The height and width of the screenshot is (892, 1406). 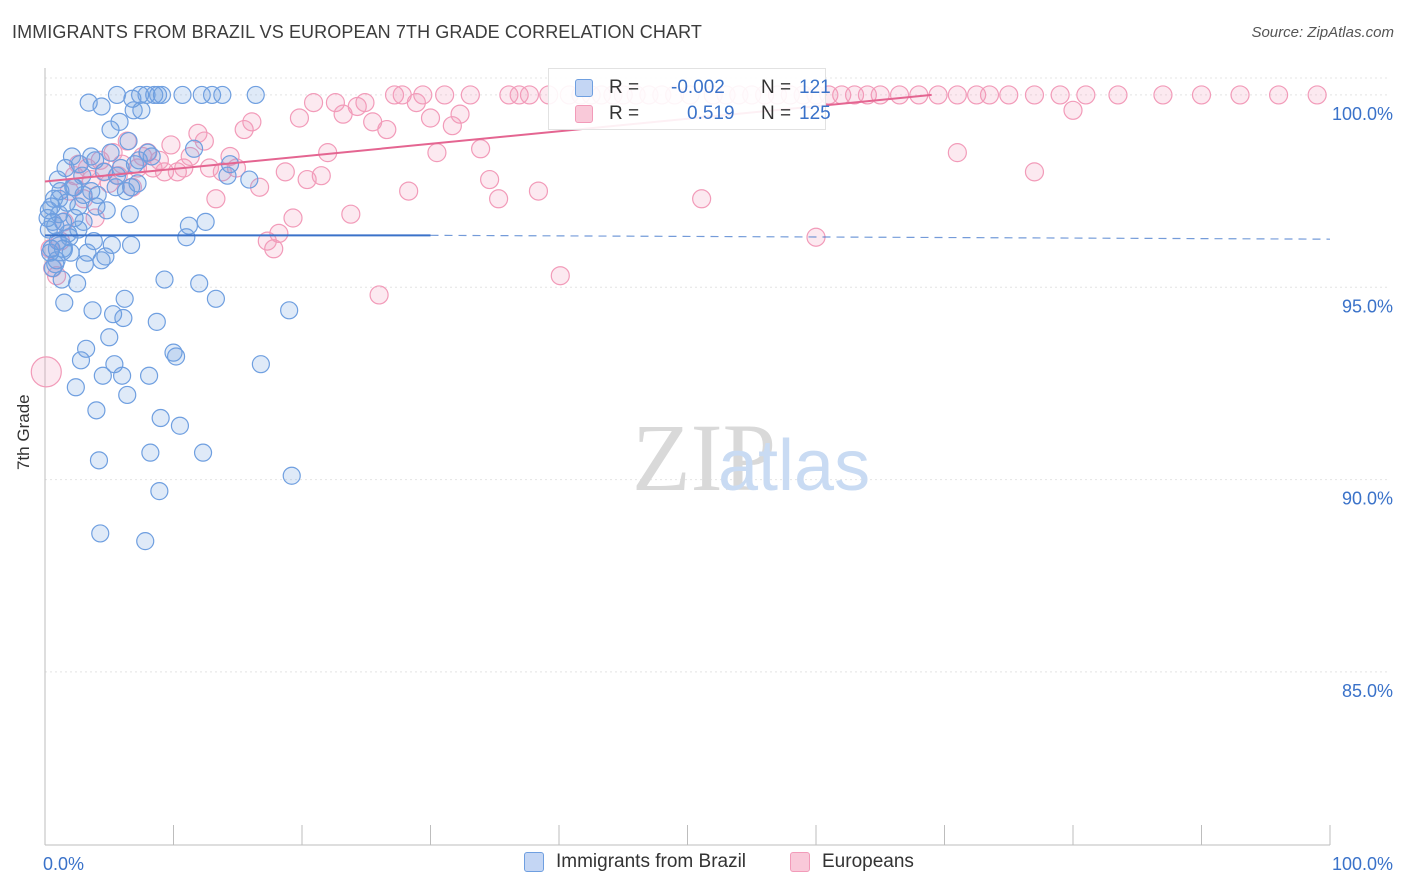 What do you see at coordinates (534, 862) in the screenshot?
I see `brazil-legend-swatch` at bounding box center [534, 862].